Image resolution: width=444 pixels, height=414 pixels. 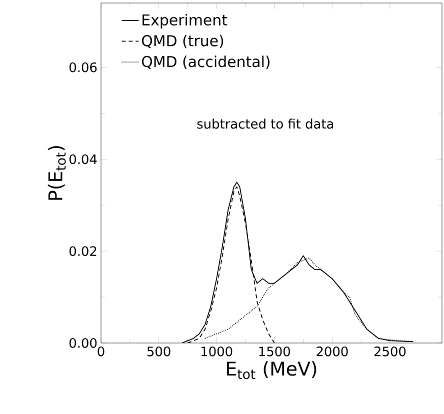 What do you see at coordinates (217, 351) in the screenshot?
I see `x-tick-label: 1000` at bounding box center [217, 351].